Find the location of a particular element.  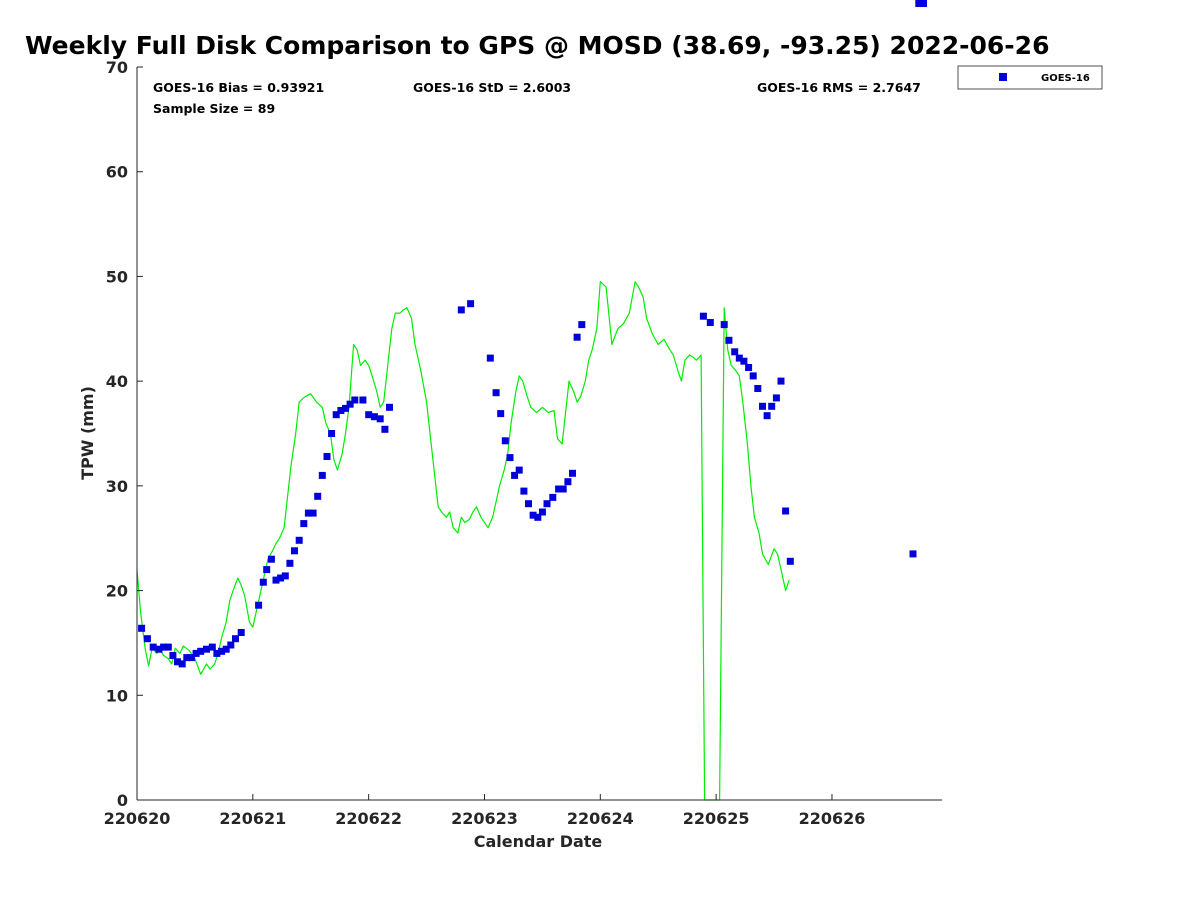

x-tick-label: 220624 is located at coordinates (600, 818).